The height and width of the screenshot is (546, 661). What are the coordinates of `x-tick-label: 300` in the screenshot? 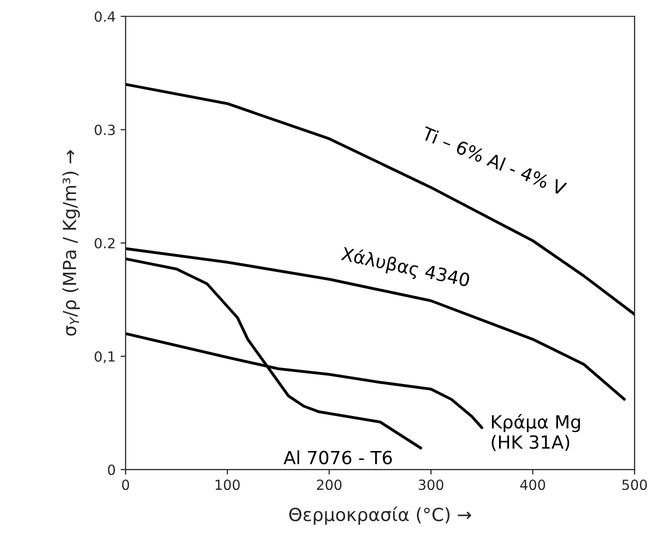 It's located at (431, 485).